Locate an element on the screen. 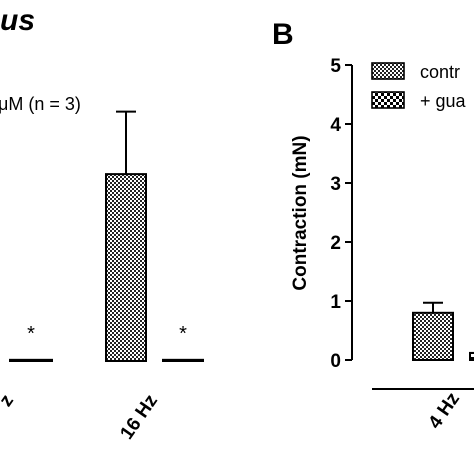 This screenshot has height=474, width=474. x-tick-label: 16 Hz is located at coordinates (139, 417).